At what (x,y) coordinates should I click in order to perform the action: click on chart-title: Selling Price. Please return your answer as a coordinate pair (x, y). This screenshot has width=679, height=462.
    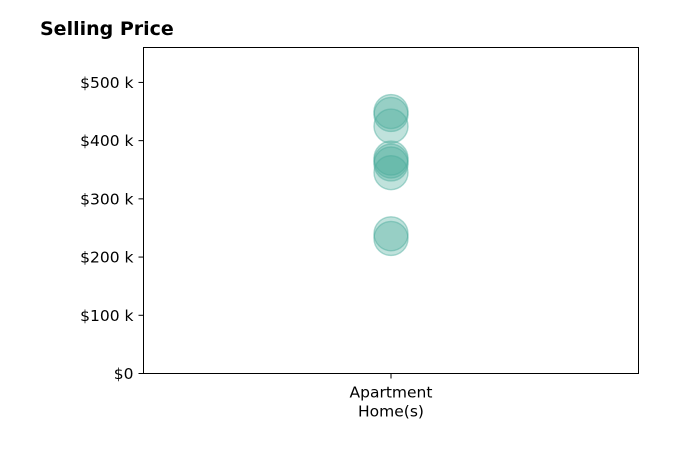
    Looking at the image, I should click on (107, 29).